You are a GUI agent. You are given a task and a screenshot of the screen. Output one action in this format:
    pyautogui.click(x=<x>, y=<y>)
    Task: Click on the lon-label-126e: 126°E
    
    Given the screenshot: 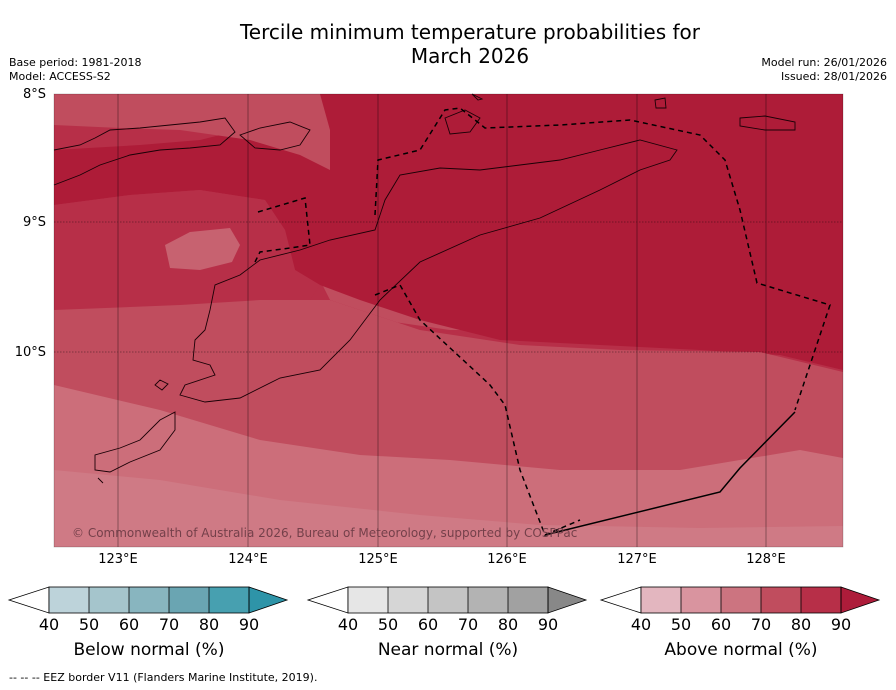 What is the action you would take?
    pyautogui.click(x=507, y=559)
    